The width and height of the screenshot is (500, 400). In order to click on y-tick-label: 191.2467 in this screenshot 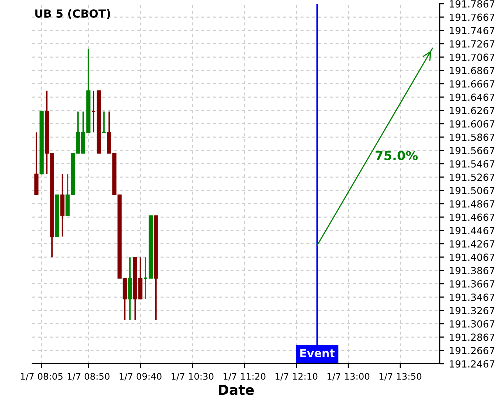, I will do `click(472, 364)`.